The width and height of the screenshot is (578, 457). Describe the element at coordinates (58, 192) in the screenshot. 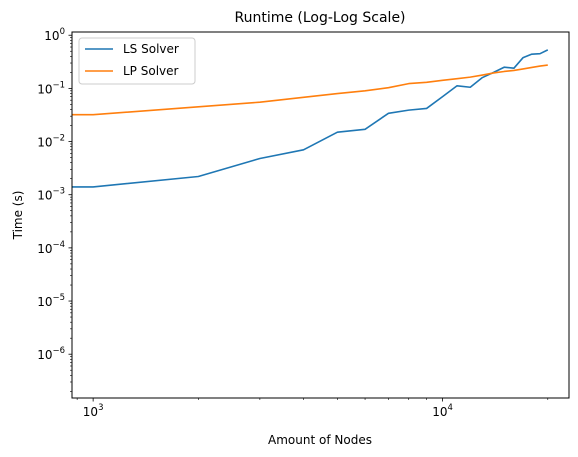

I see `y-tick-exponent: −3` at that location.